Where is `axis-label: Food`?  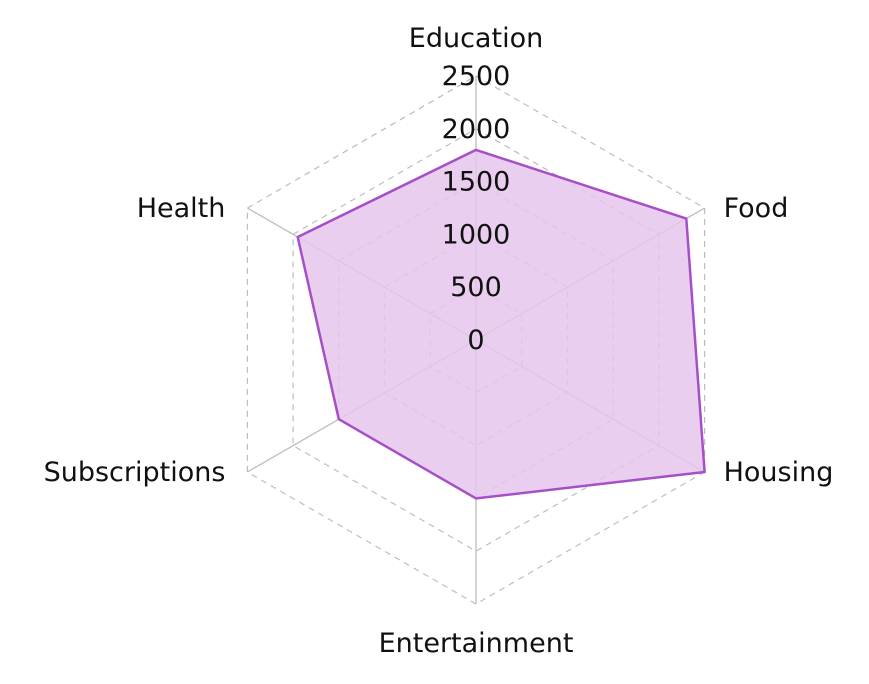 axis-label: Food is located at coordinates (756, 208).